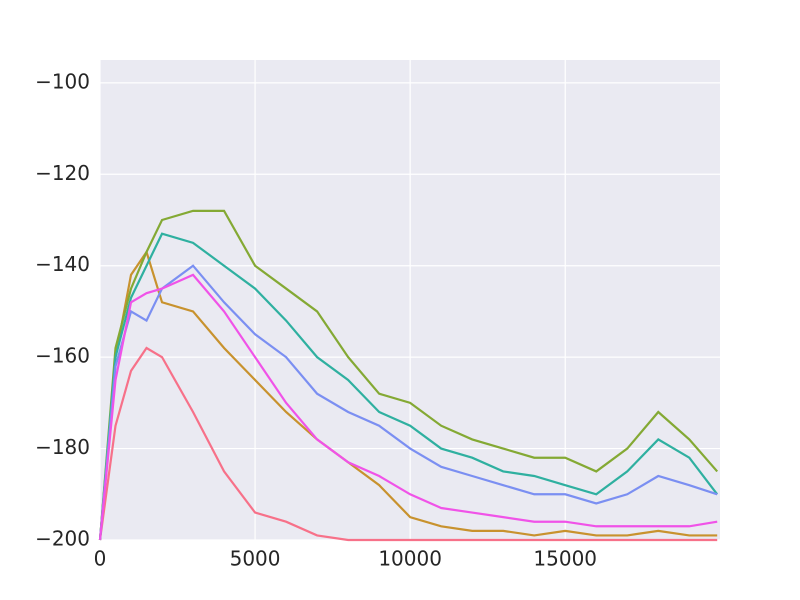  What do you see at coordinates (62, 447) in the screenshot?
I see `y-tick-label: −180` at bounding box center [62, 447].